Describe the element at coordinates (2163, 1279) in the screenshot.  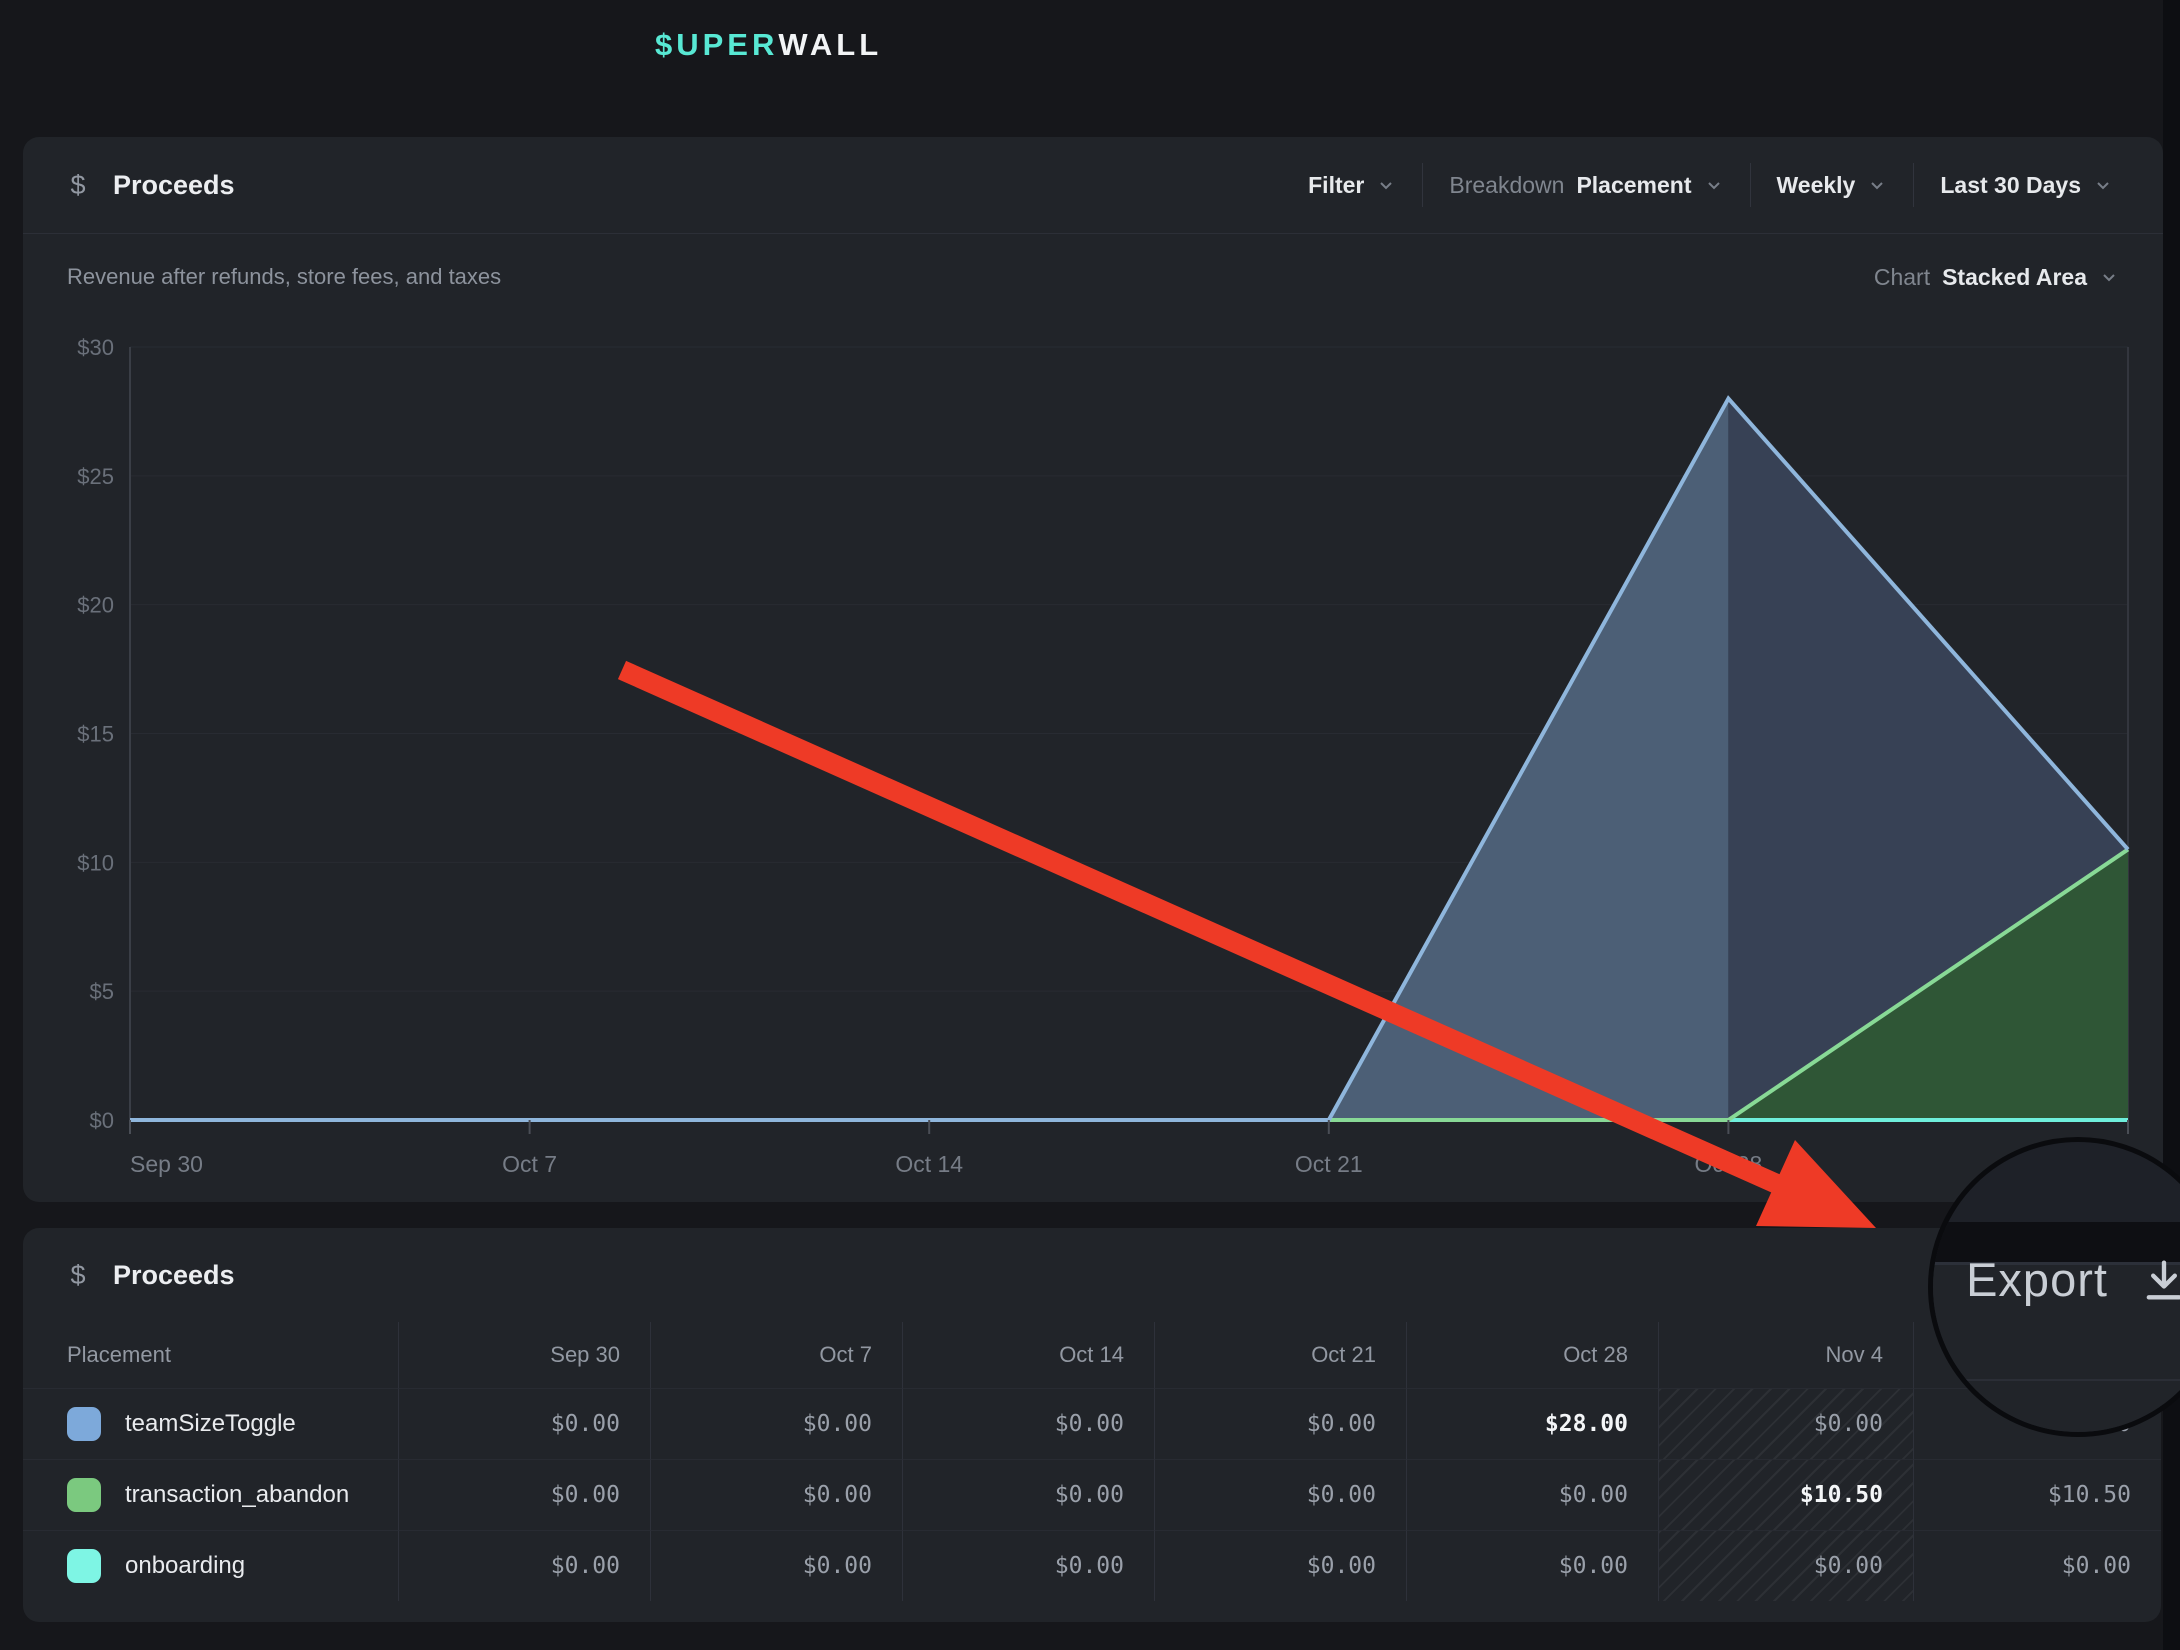
I see `download-icon` at that location.